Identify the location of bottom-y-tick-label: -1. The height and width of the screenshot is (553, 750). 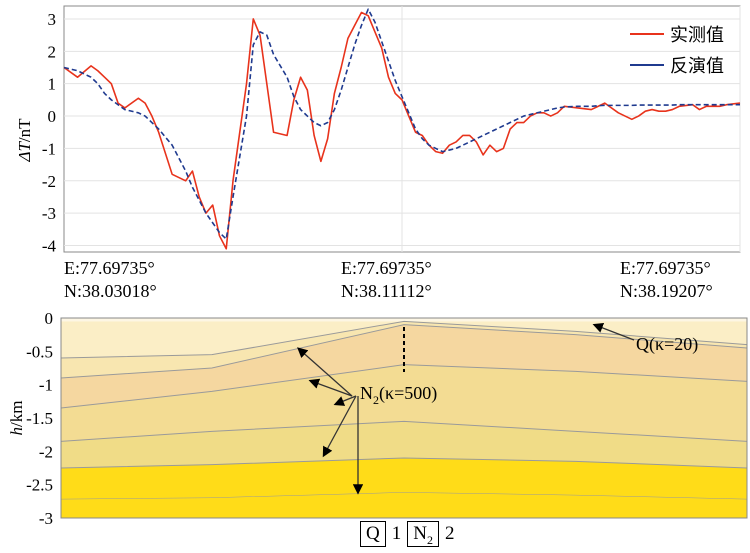
(46, 385).